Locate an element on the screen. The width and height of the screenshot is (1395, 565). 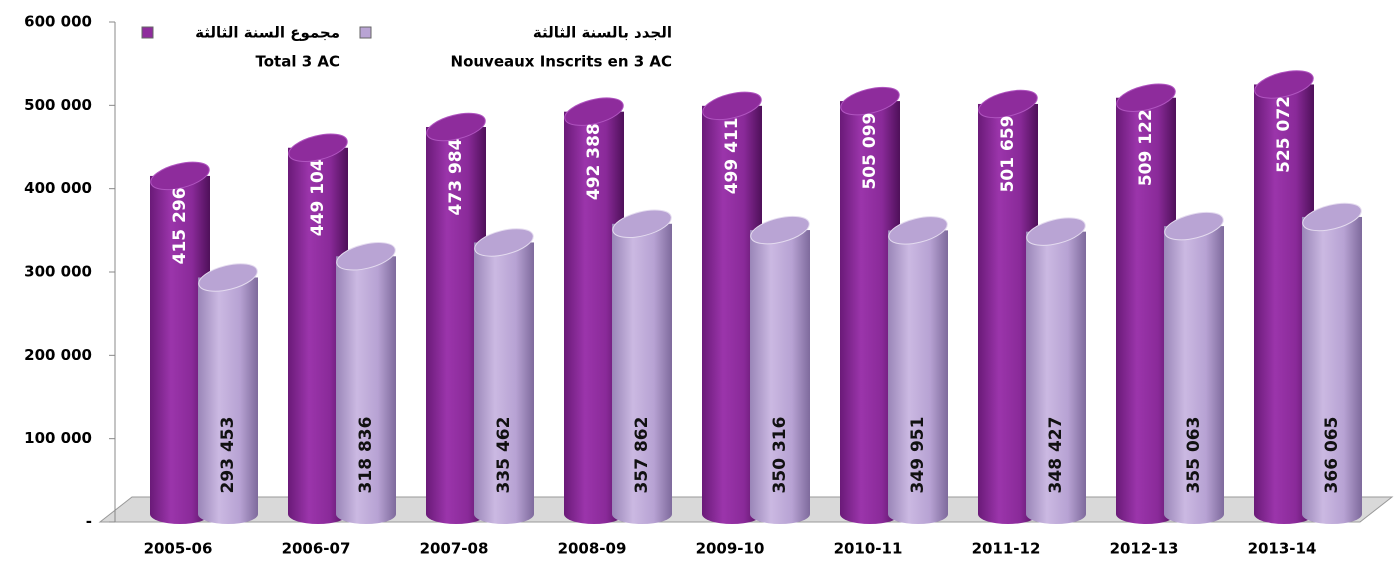
data-label: 293 453 is located at coordinates (228, 455).